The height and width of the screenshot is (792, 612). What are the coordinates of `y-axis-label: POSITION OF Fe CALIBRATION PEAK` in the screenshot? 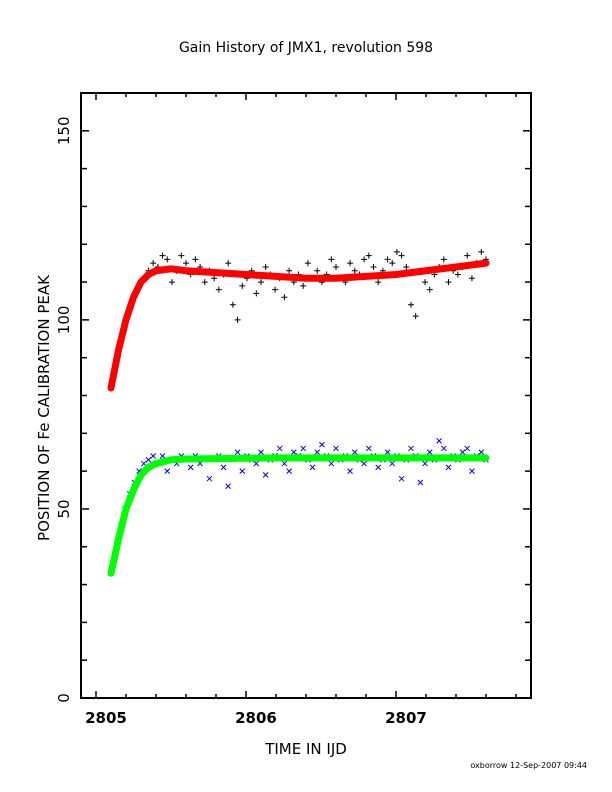 It's located at (44, 407).